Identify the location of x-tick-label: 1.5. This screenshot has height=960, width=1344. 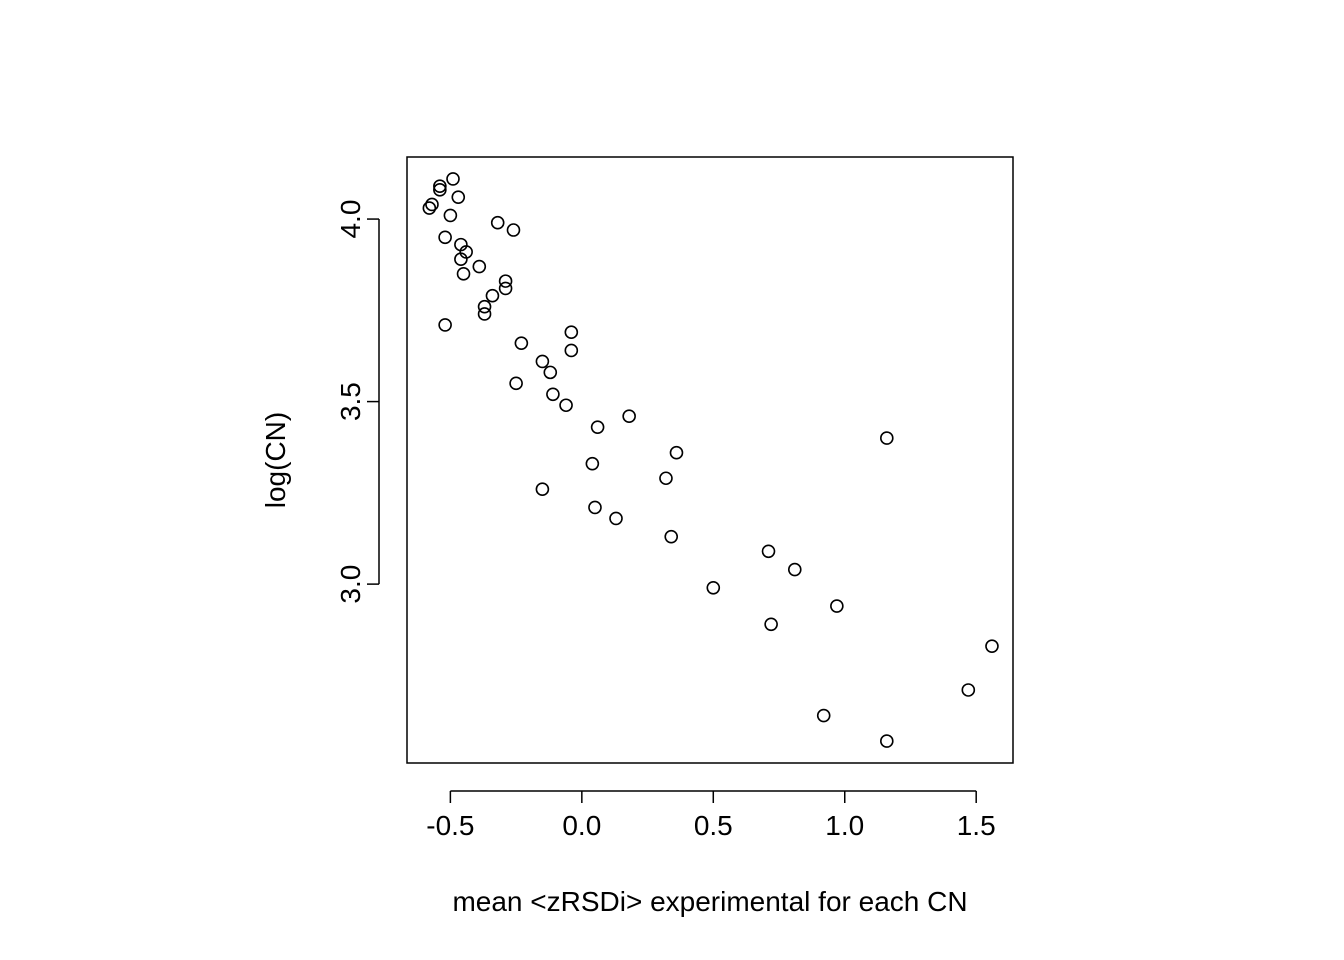
(976, 825).